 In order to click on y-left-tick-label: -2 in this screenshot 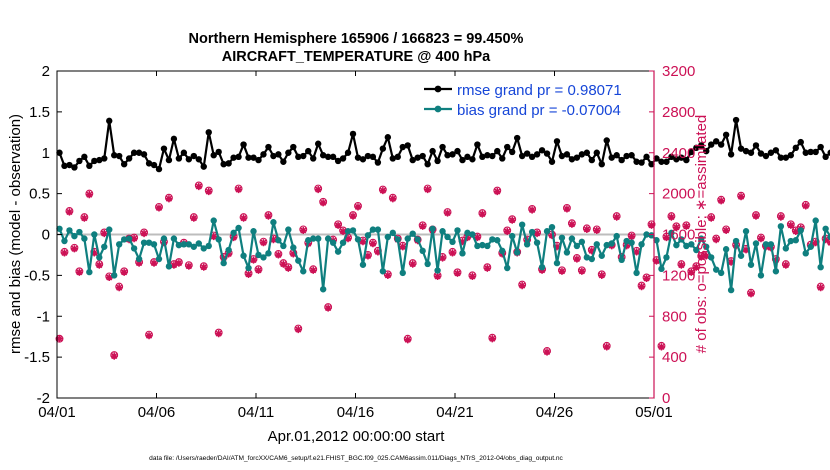, I will do `click(43, 398)`.